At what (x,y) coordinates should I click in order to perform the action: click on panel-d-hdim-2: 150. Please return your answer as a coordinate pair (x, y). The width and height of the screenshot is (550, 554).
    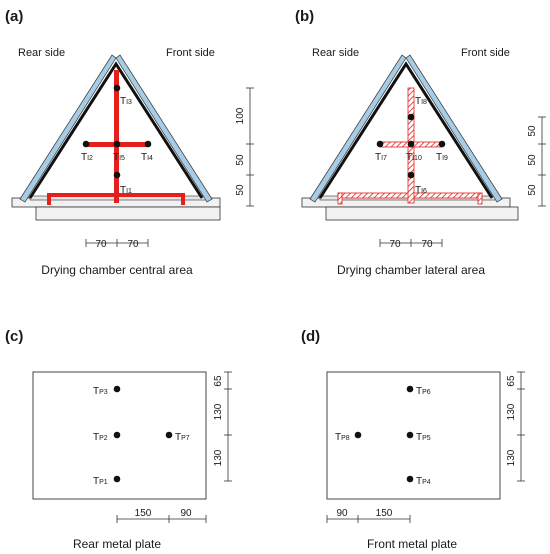
    Looking at the image, I should click on (384, 513).